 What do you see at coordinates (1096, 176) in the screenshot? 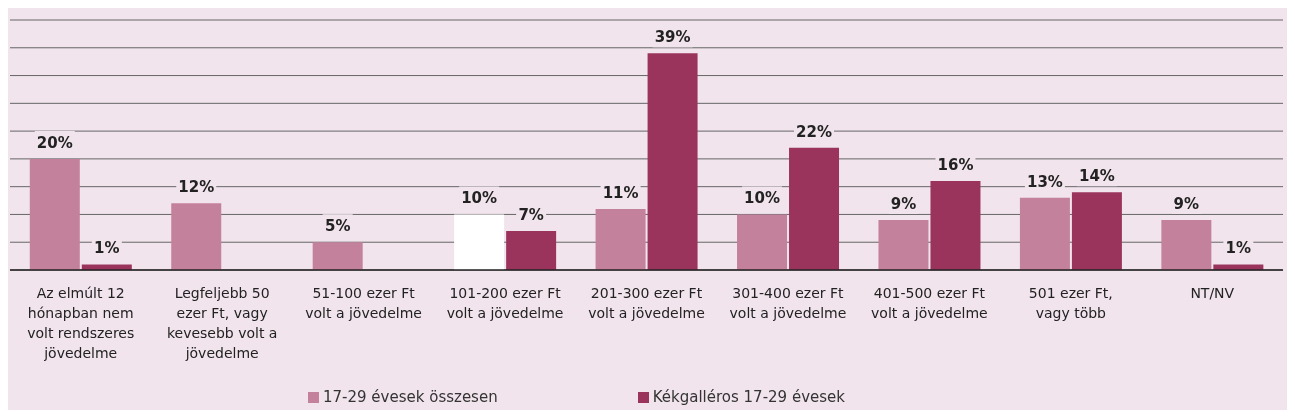
I see `data-label: 14%` at bounding box center [1096, 176].